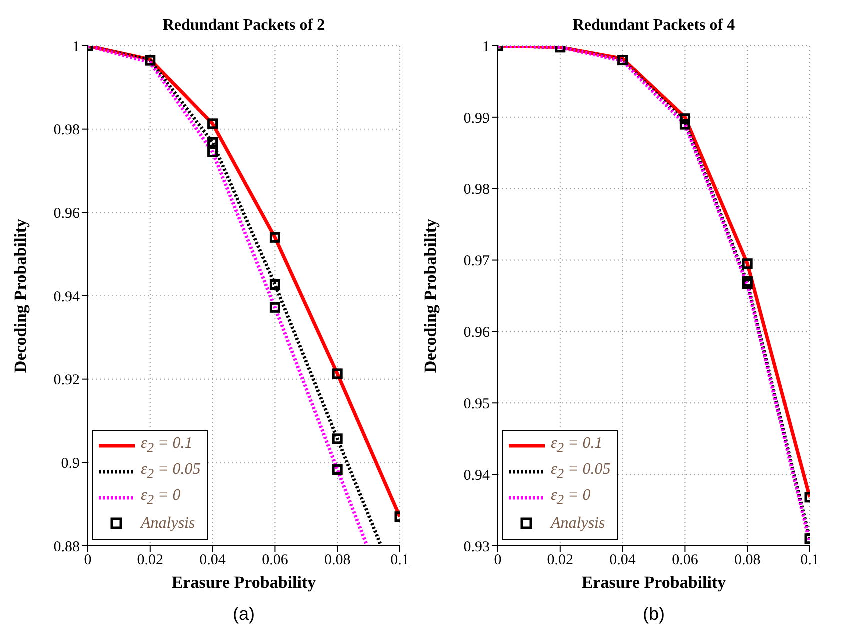 The height and width of the screenshot is (637, 845). I want to click on y-tick-label: 0.95, so click(477, 404).